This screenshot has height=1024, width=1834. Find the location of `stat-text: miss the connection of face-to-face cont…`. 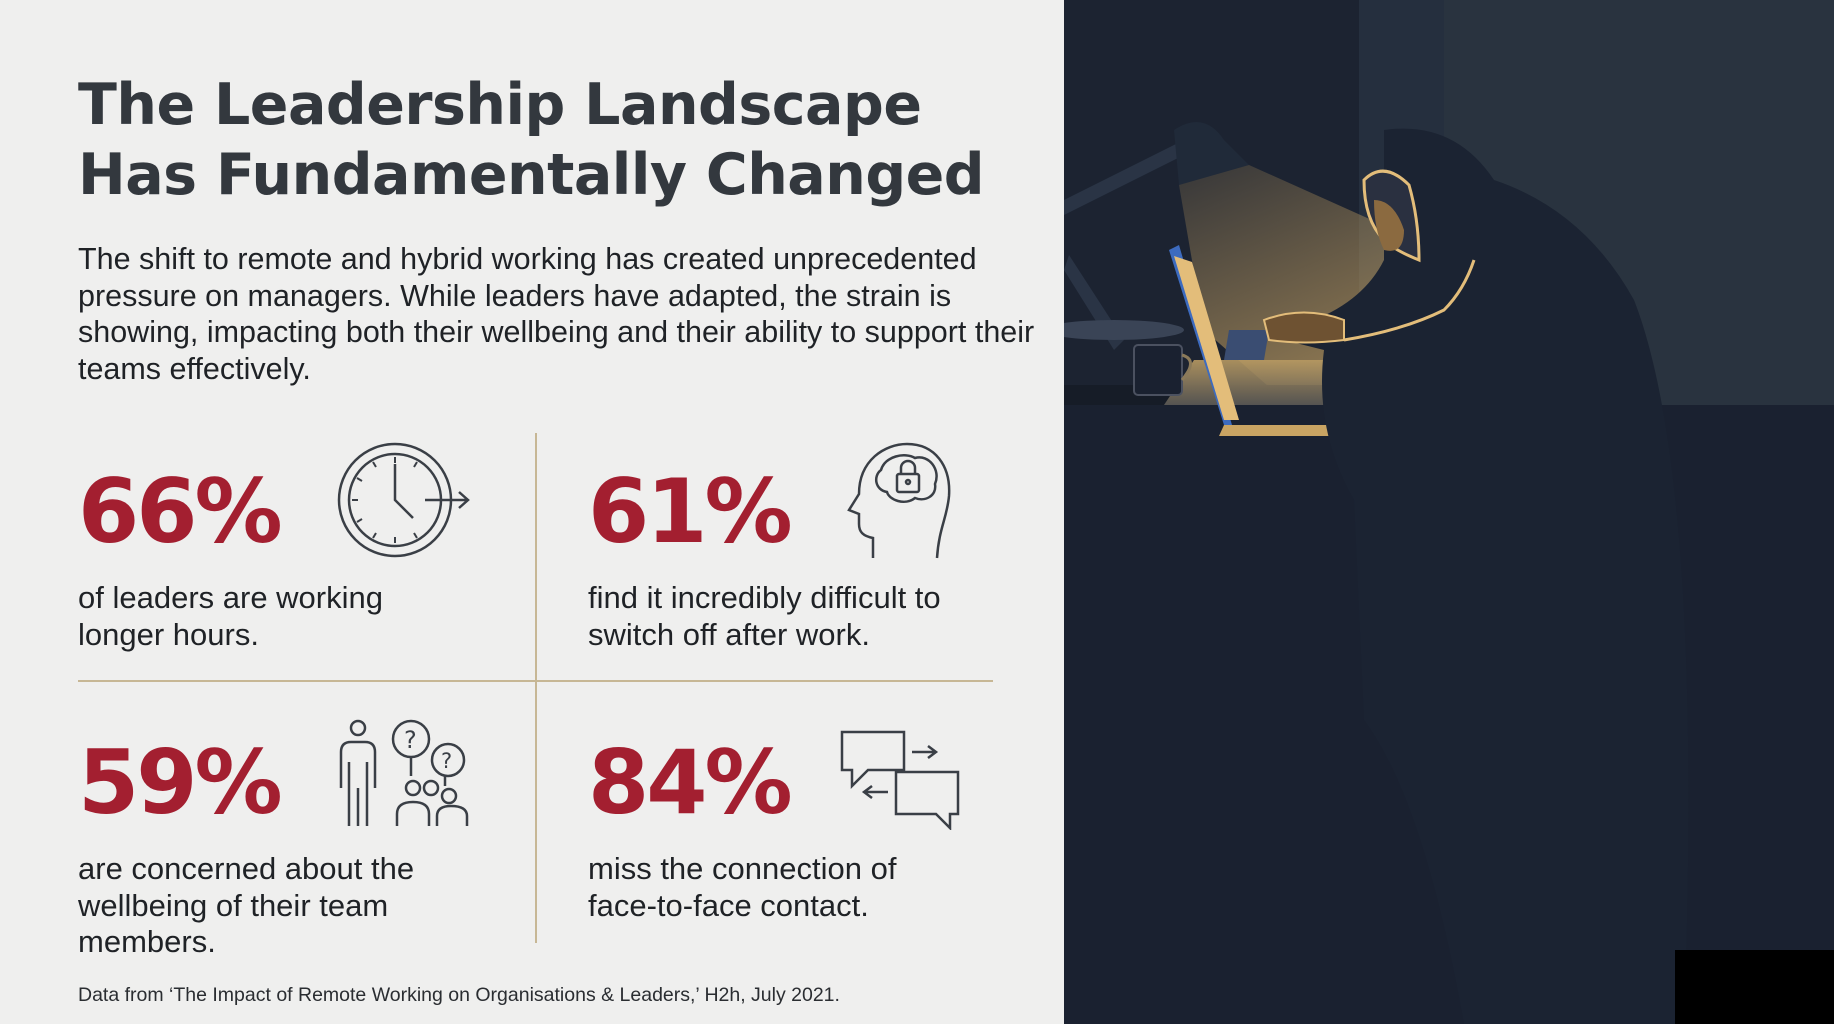

stat-text: miss the connection of face-to-face cont… is located at coordinates (742, 887).